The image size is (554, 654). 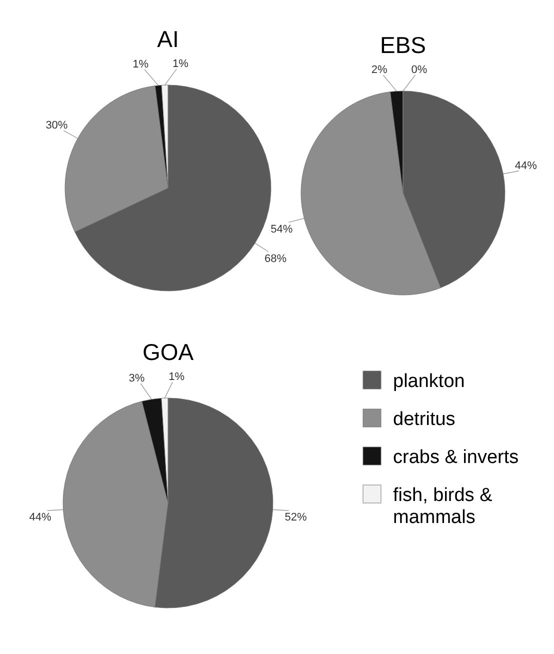 What do you see at coordinates (456, 457) in the screenshot?
I see `legend-label: crabs & inverts` at bounding box center [456, 457].